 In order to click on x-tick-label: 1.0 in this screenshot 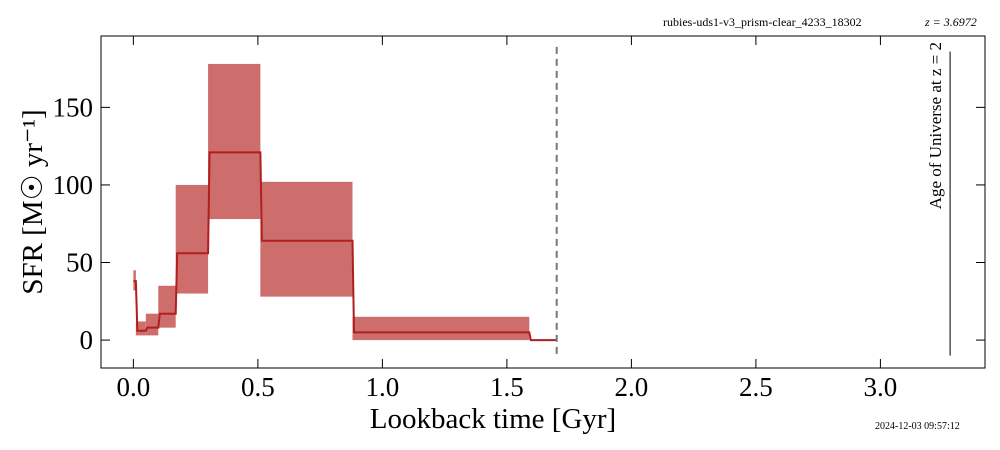, I will do `click(383, 387)`.